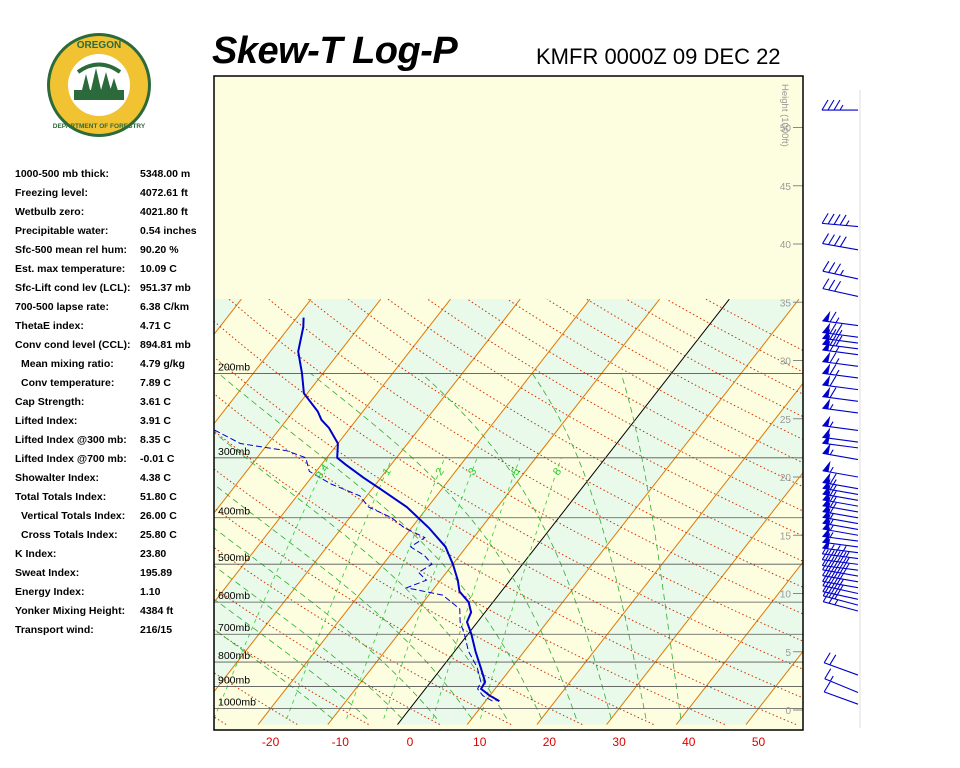 This screenshot has width=960, height=768. Describe the element at coordinates (234, 558) in the screenshot. I see `pressure-label: 500mb` at that location.